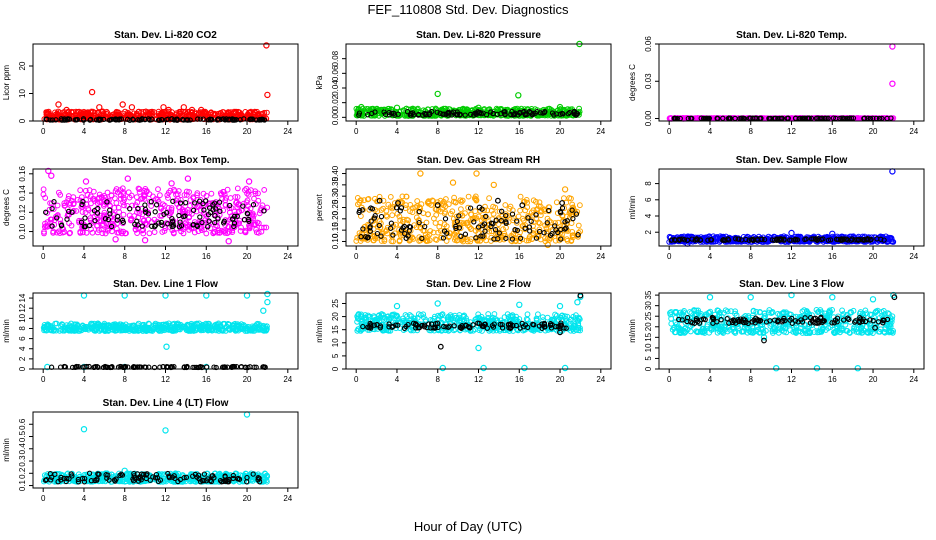 This screenshot has height=540, width=936. I want to click on x-tick-label: 24, so click(600, 256).